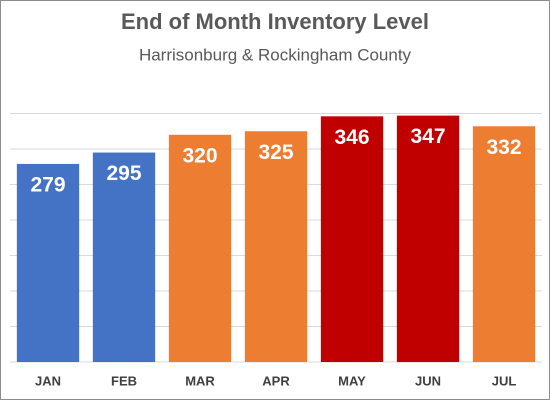  Describe the element at coordinates (48, 380) in the screenshot. I see `x-tick-label: JAN` at that location.